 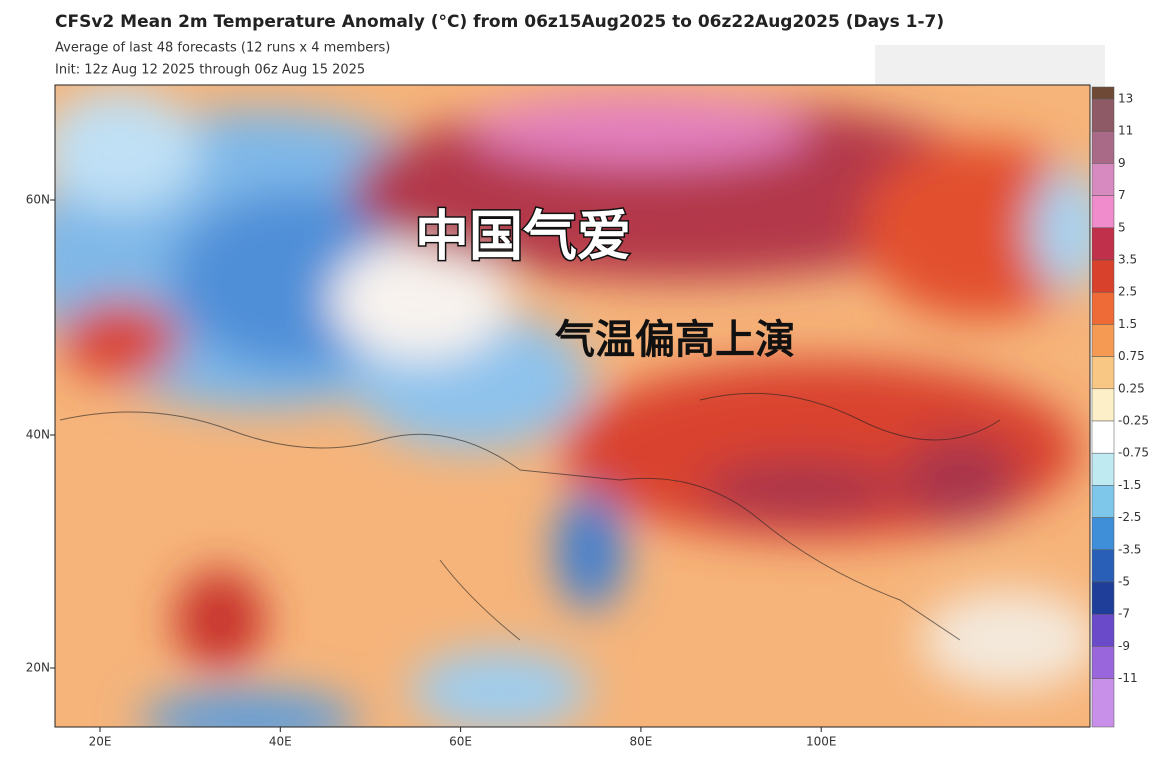 I want to click on colorbar-label: 5, so click(x=1122, y=227).